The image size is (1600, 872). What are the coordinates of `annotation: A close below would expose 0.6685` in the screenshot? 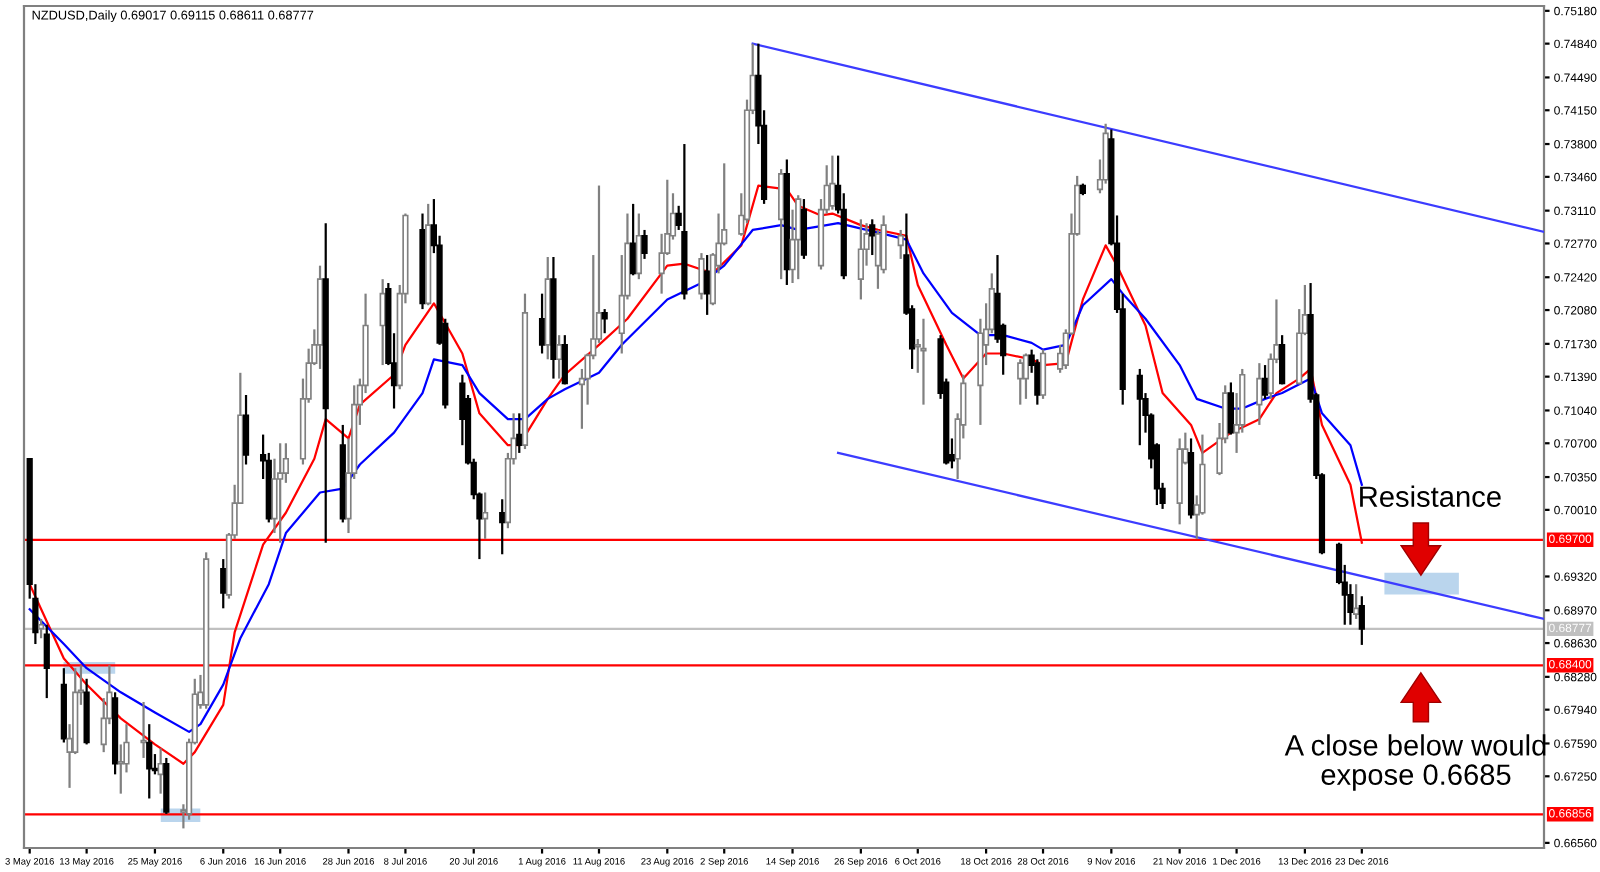 It's located at (1415, 762).